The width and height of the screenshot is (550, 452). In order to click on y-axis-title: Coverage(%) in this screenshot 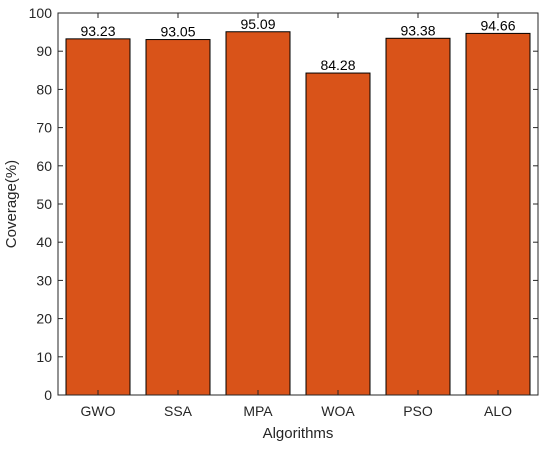, I will do `click(11, 204)`.